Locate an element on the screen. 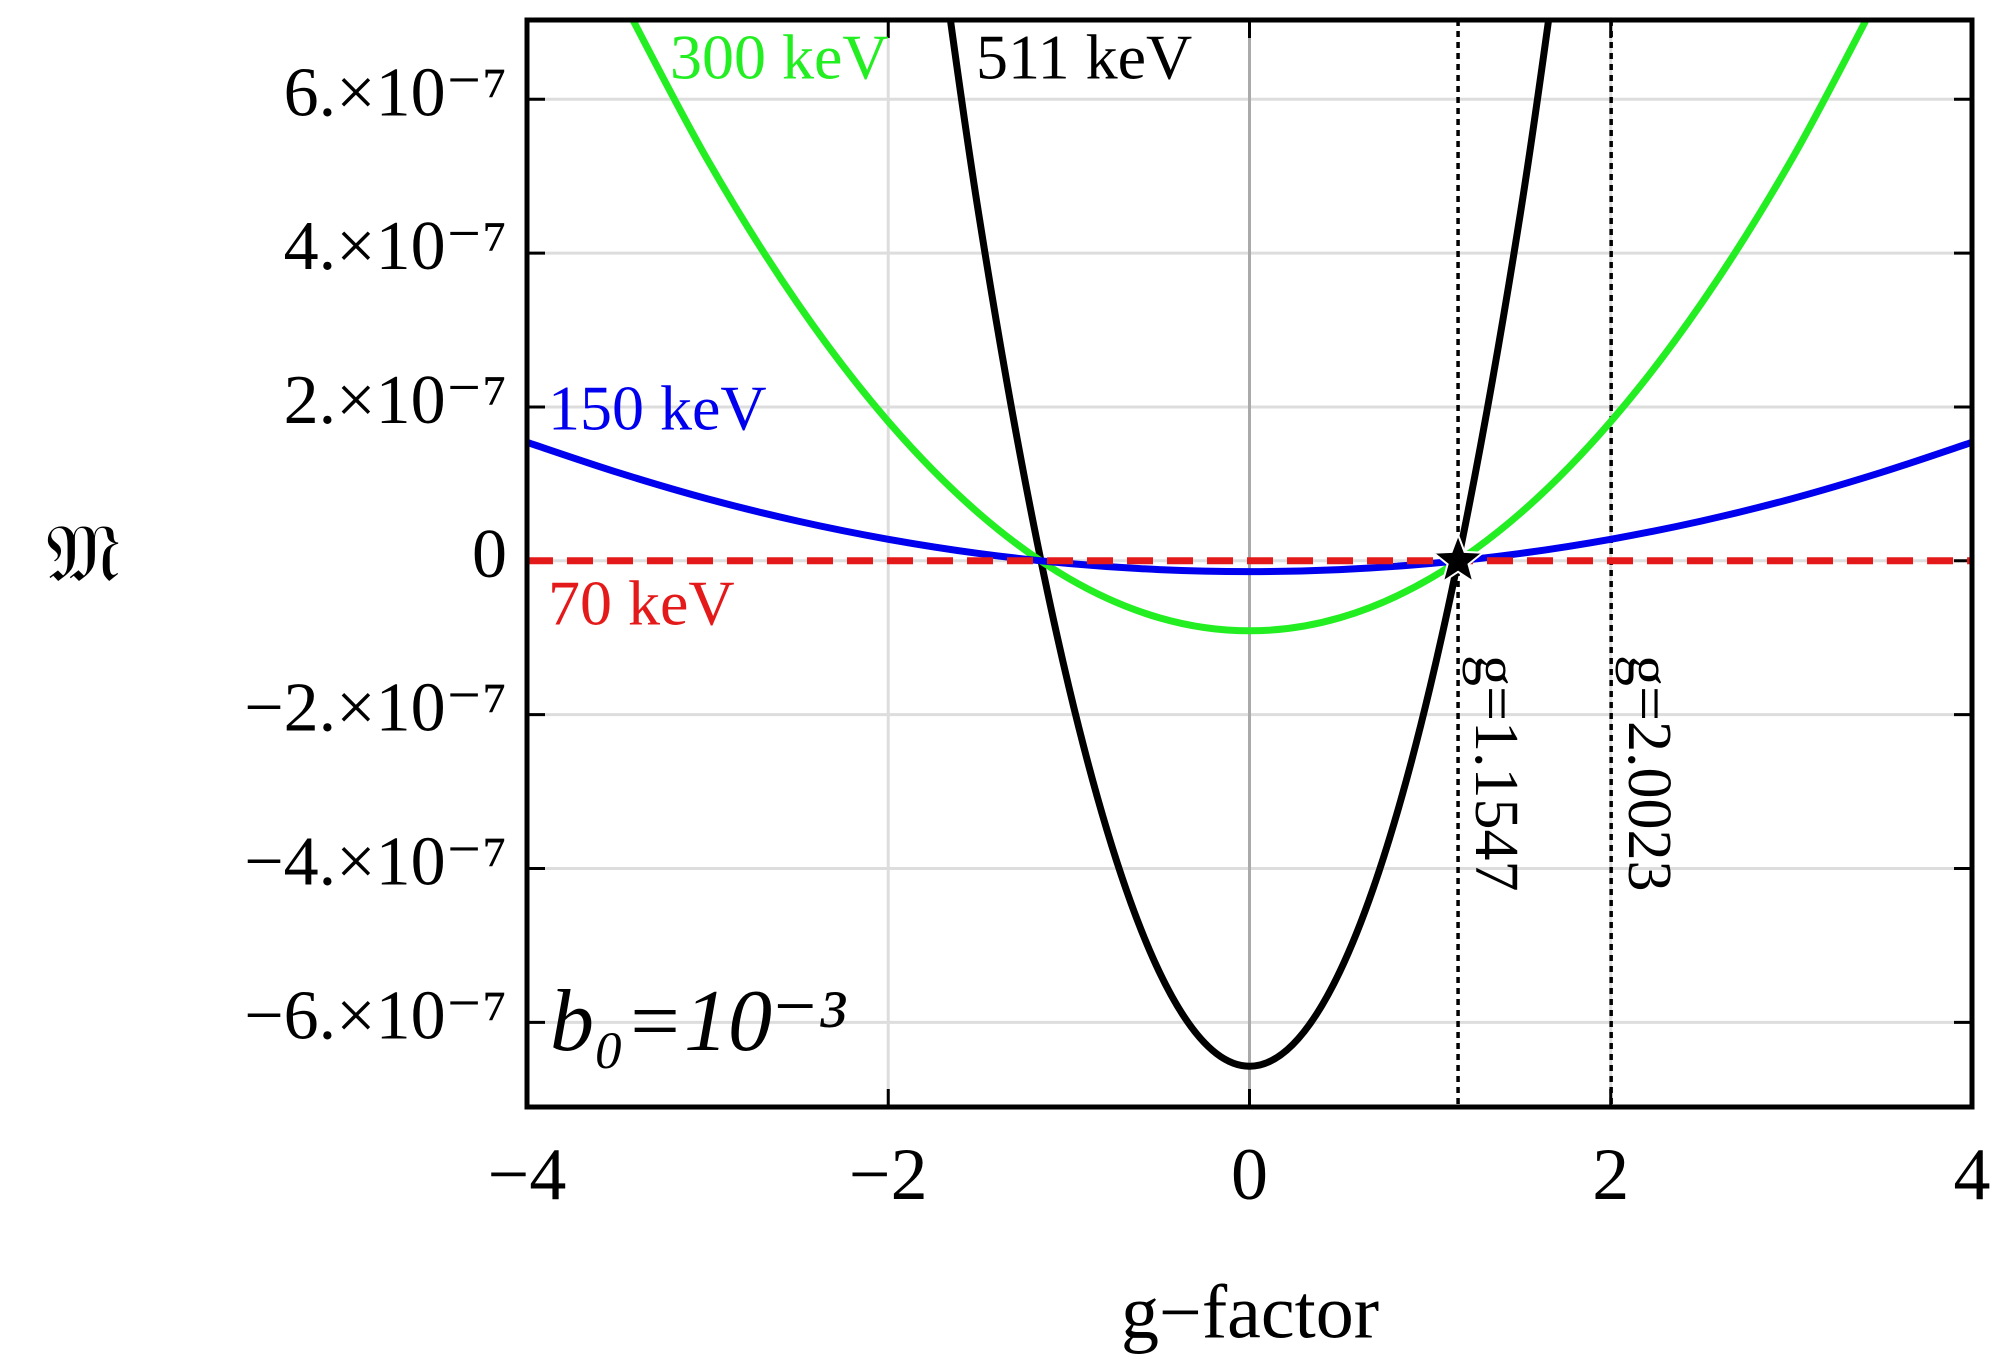  x-tick-label: −2 is located at coordinates (888, 1175).